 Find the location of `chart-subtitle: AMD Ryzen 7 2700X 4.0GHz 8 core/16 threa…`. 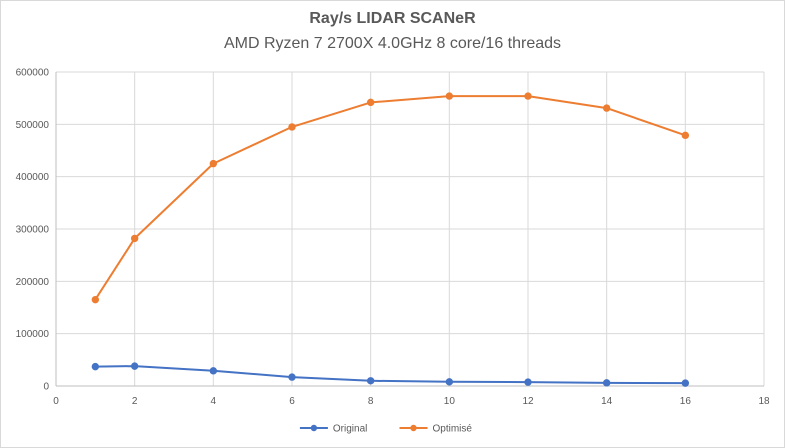

chart-subtitle: AMD Ryzen 7 2700X 4.0GHz 8 core/16 threa… is located at coordinates (392, 43).